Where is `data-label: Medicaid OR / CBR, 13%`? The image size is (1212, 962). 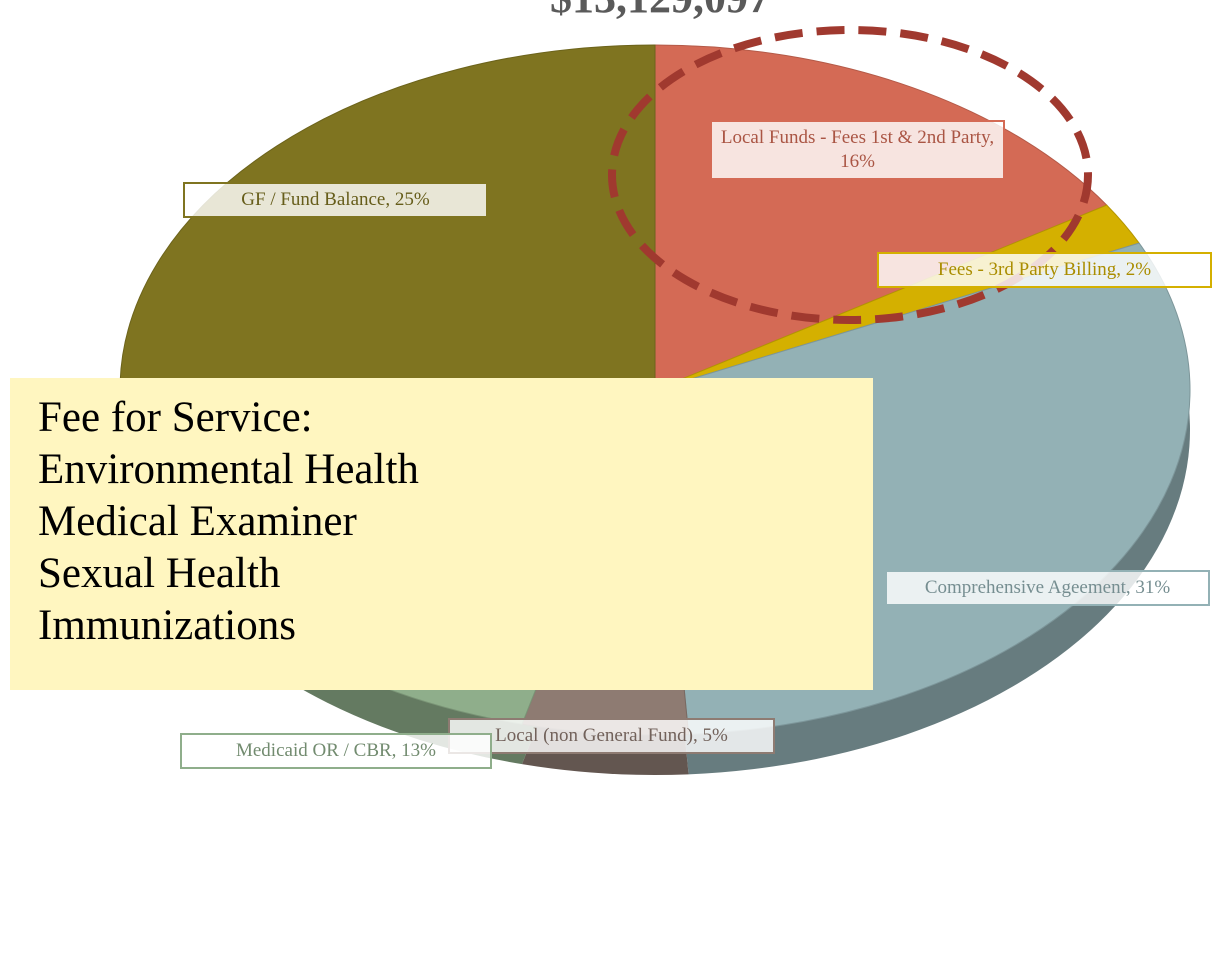 data-label: Medicaid OR / CBR, 13% is located at coordinates (336, 751).